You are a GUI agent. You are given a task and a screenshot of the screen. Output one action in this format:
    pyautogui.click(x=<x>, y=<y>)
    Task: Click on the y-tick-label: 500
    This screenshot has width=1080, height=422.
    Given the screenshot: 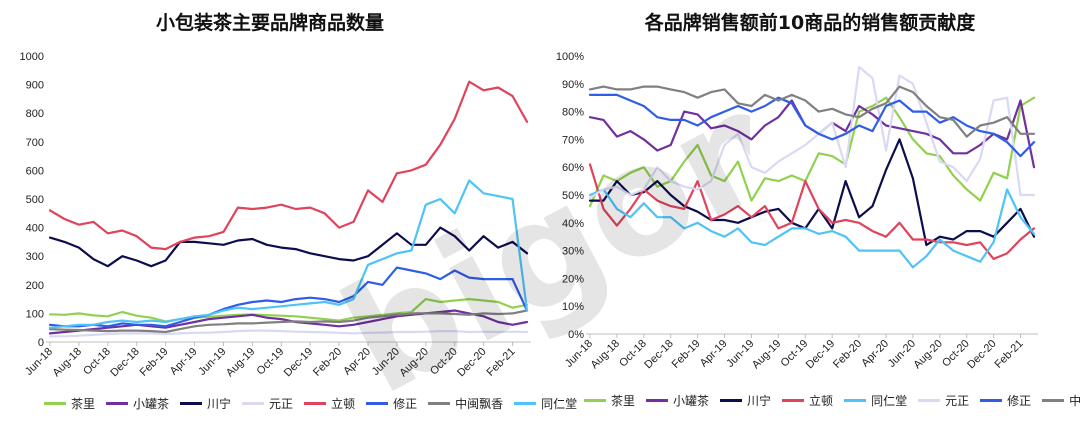 What is the action you would take?
    pyautogui.click(x=35, y=200)
    